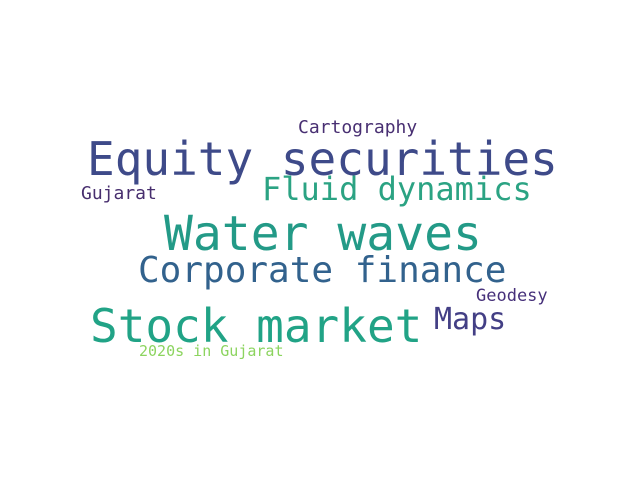  I want to click on word-geodesy: Geodesy, so click(512, 296).